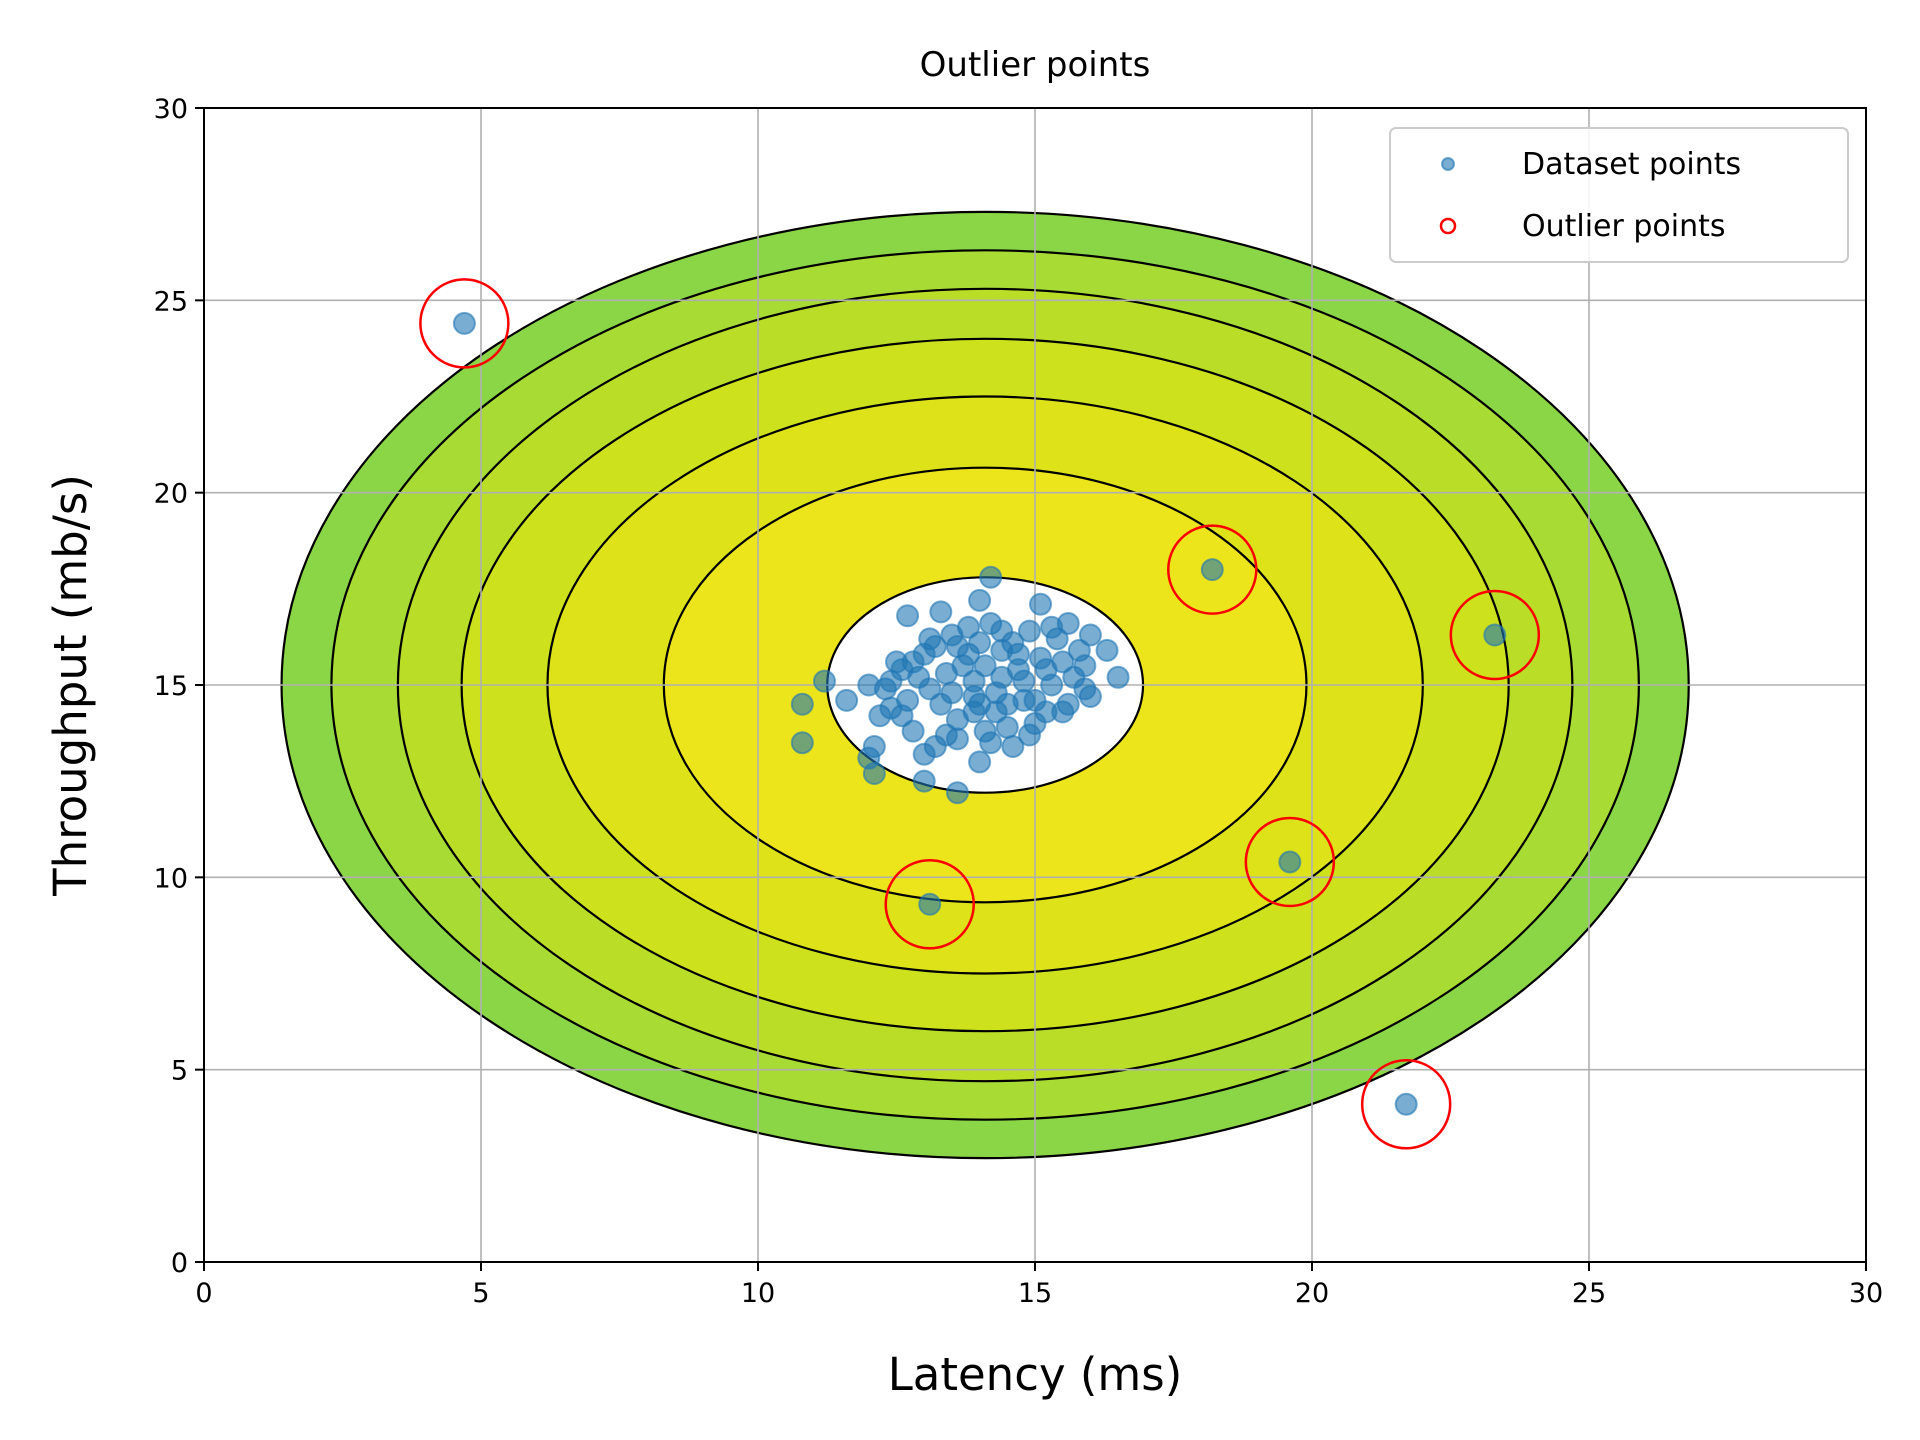 This screenshot has height=1440, width=1920. Describe the element at coordinates (171, 301) in the screenshot. I see `y-tick-label: 25` at that location.